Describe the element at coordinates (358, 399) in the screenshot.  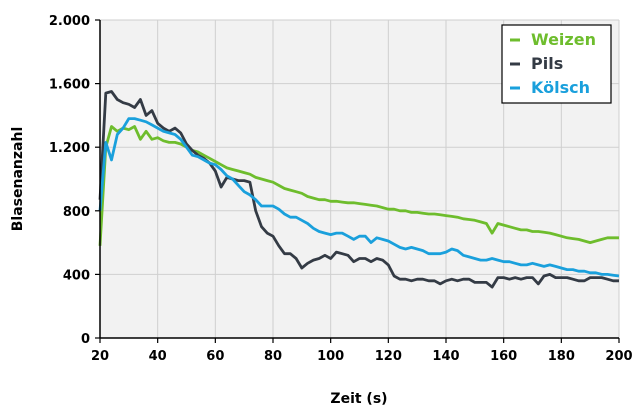
I see `x-axis-label: Zeit (s)` at that location.